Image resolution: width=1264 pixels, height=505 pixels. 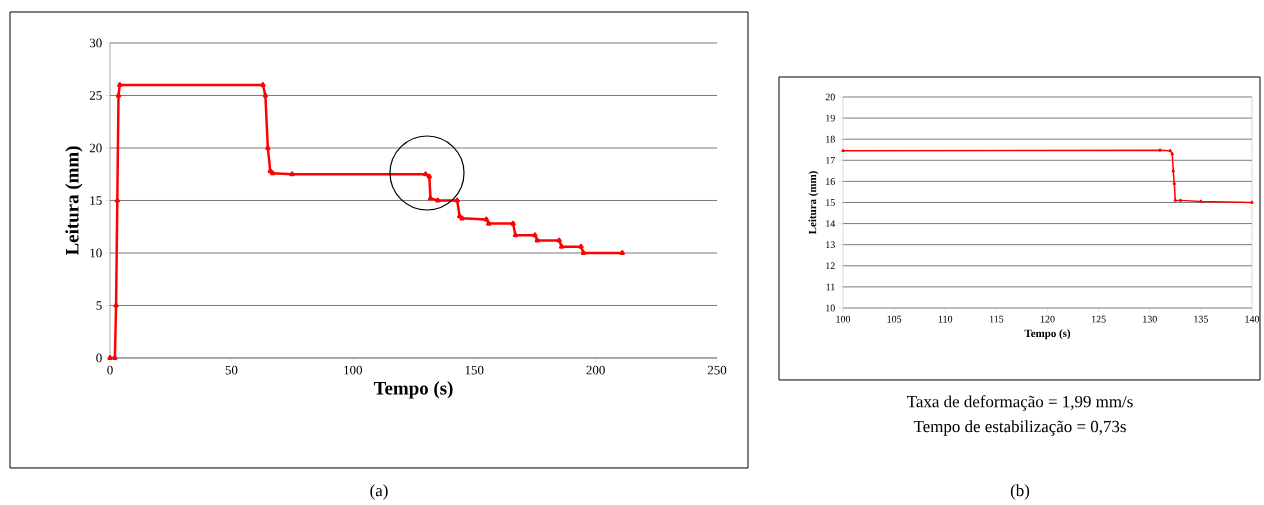 What do you see at coordinates (830, 139) in the screenshot?
I see `y-tick-label: 18` at bounding box center [830, 139].